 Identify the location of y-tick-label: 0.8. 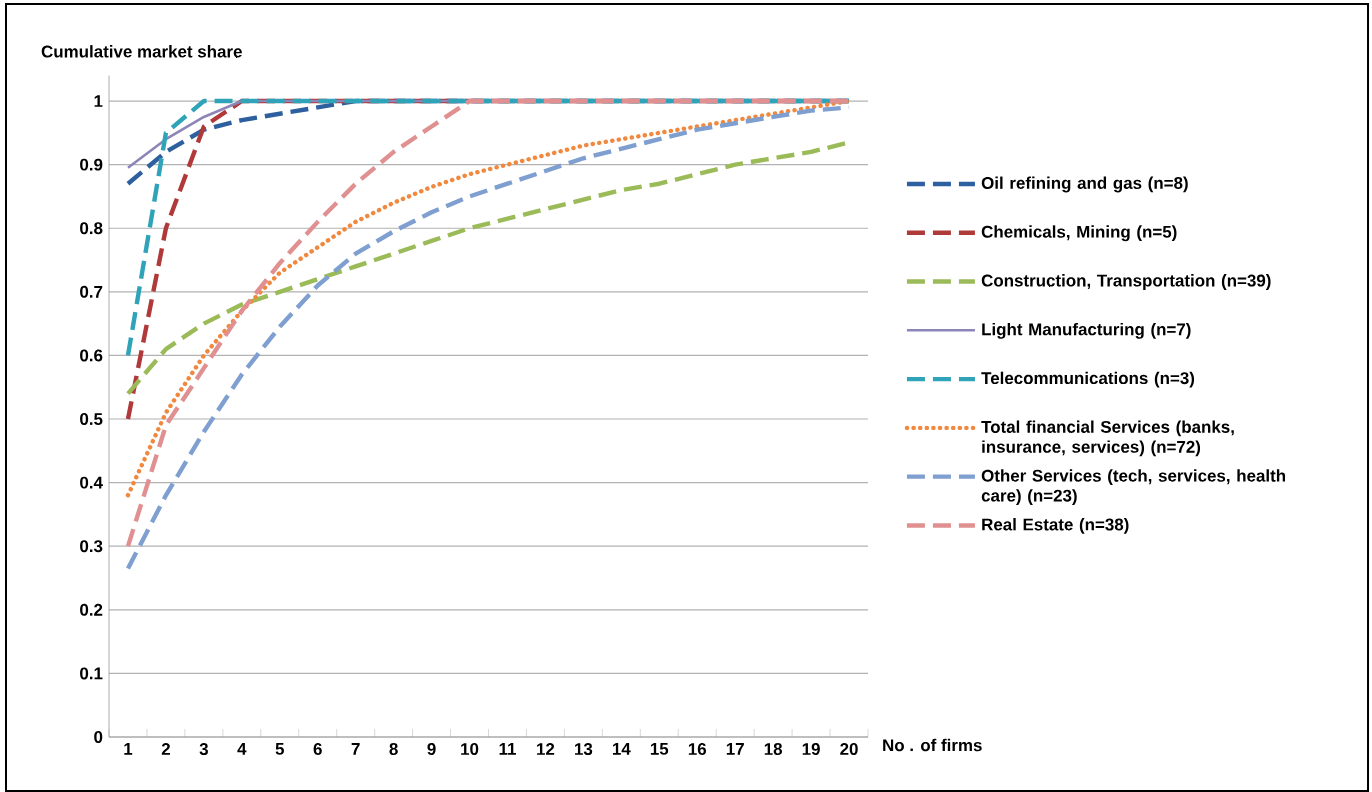
(91, 228).